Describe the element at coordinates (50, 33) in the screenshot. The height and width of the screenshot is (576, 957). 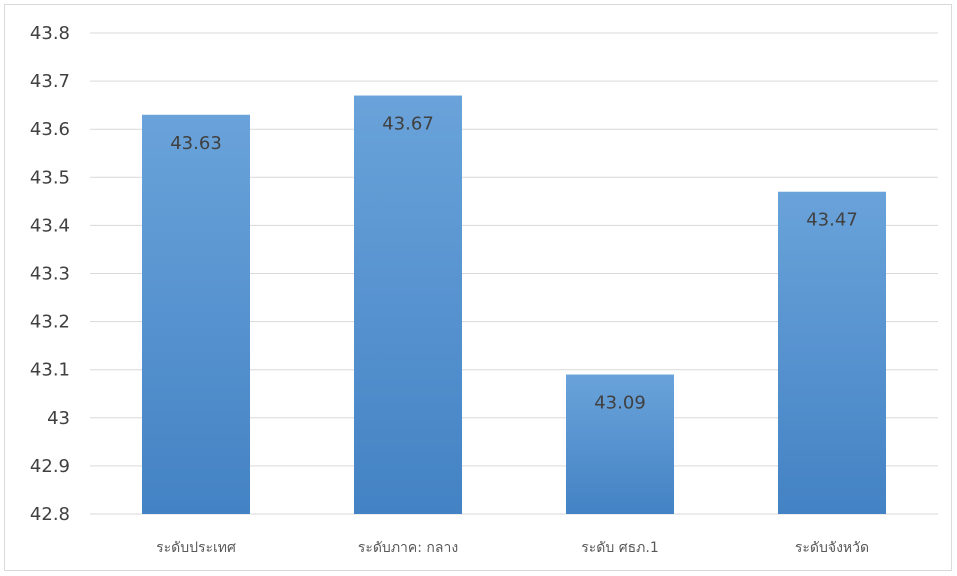
I see `y-tick-label: 43.8` at that location.